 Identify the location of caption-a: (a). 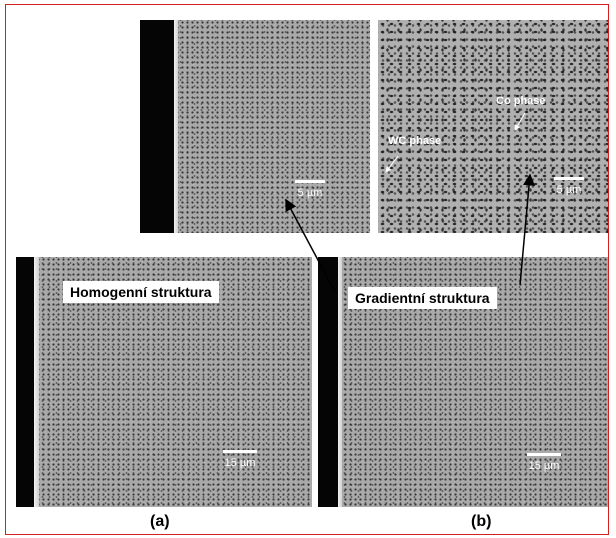
(160, 521).